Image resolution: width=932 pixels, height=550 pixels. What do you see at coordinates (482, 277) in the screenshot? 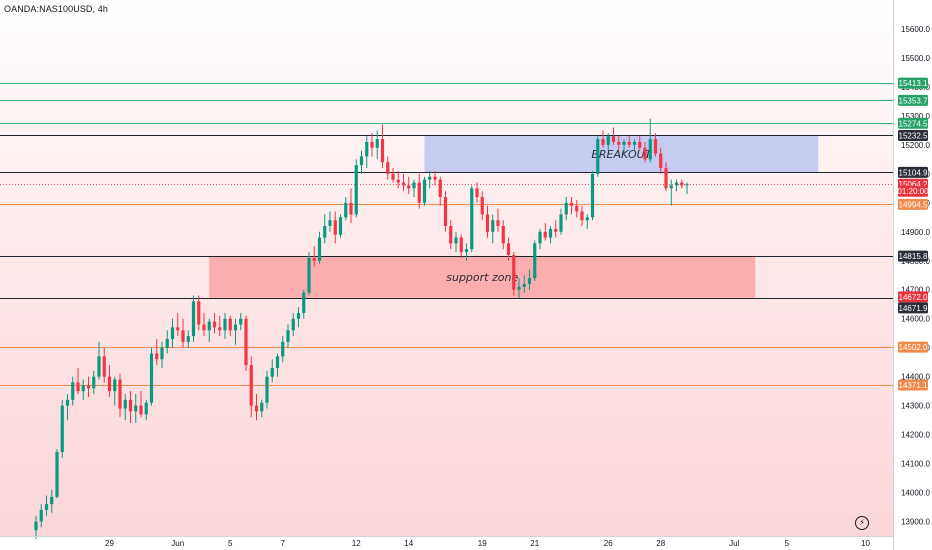
I see `support-zone` at bounding box center [482, 277].